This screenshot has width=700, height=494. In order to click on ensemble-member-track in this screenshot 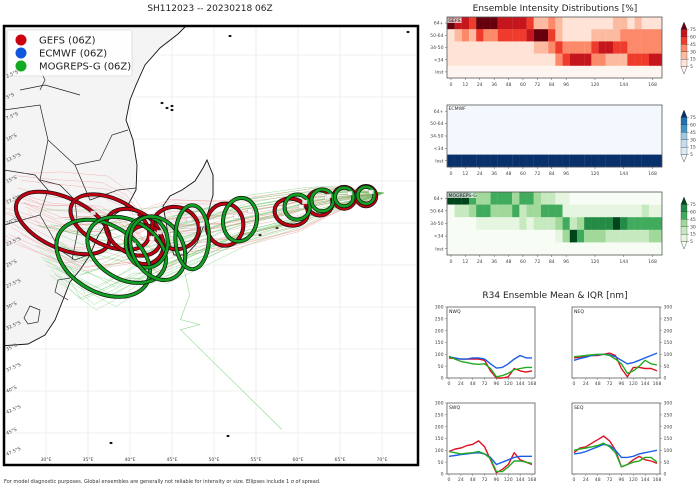, I will do `click(202, 199)`.